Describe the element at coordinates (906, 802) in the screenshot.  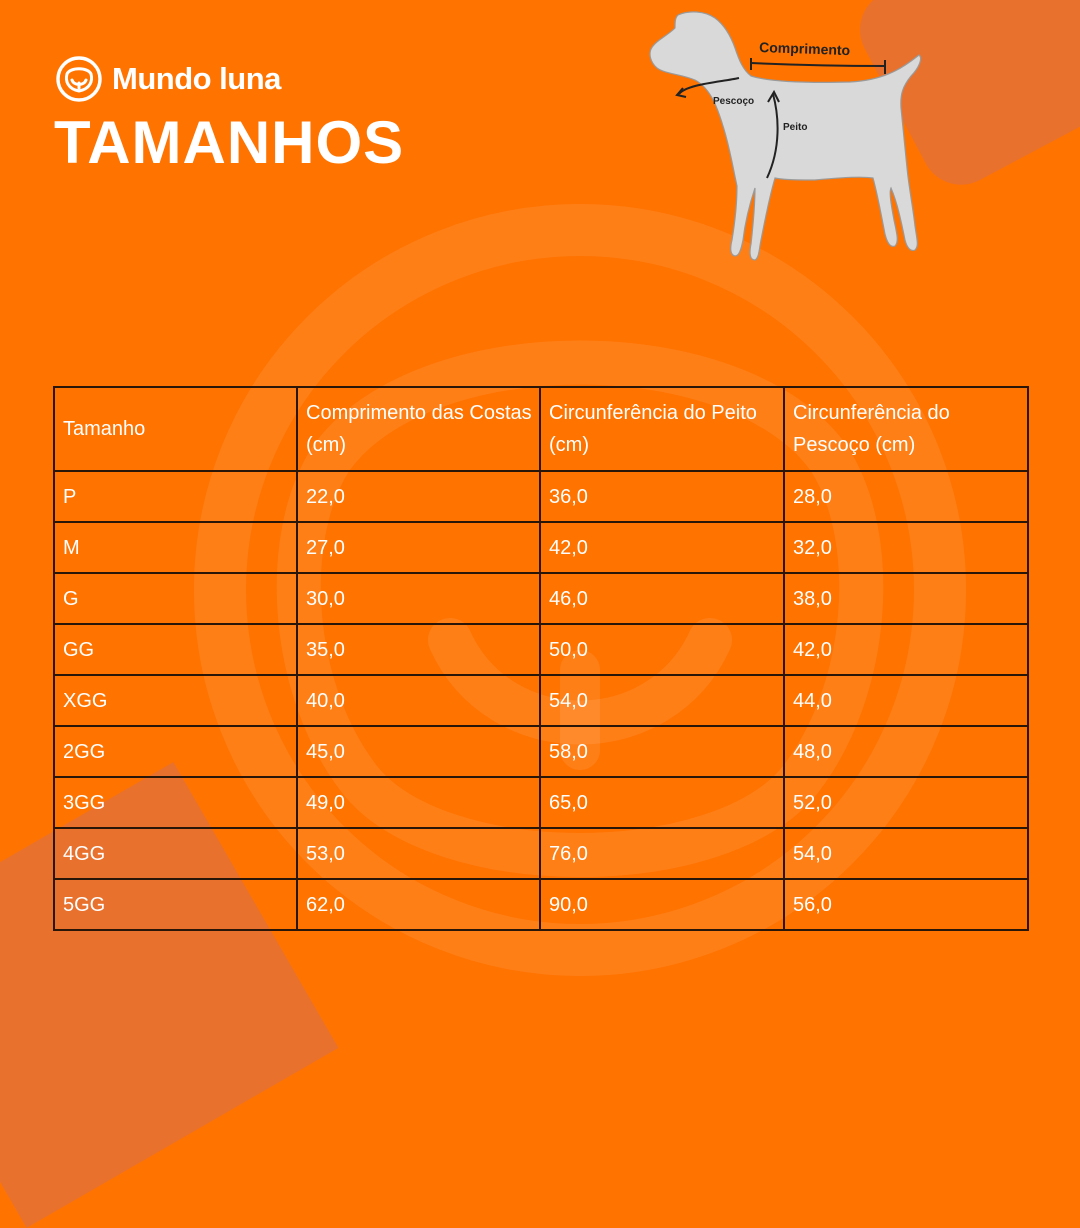
I see `table-cell: 52,0` at that location.